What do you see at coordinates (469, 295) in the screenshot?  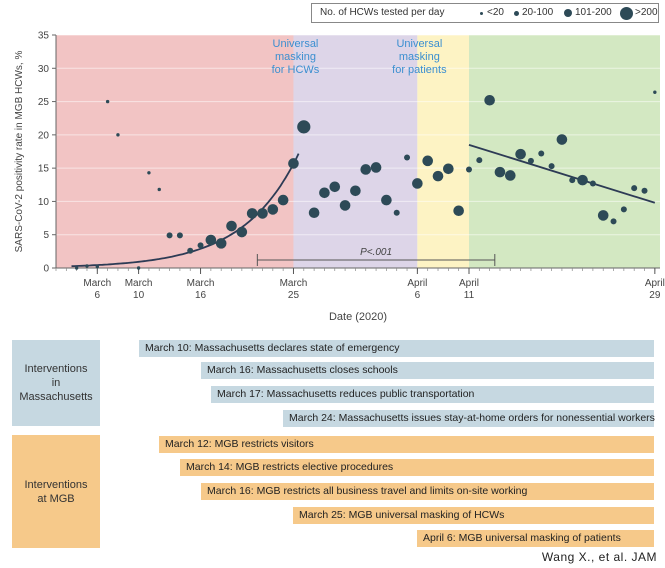 I see `x-tick-day-5: 11` at bounding box center [469, 295].